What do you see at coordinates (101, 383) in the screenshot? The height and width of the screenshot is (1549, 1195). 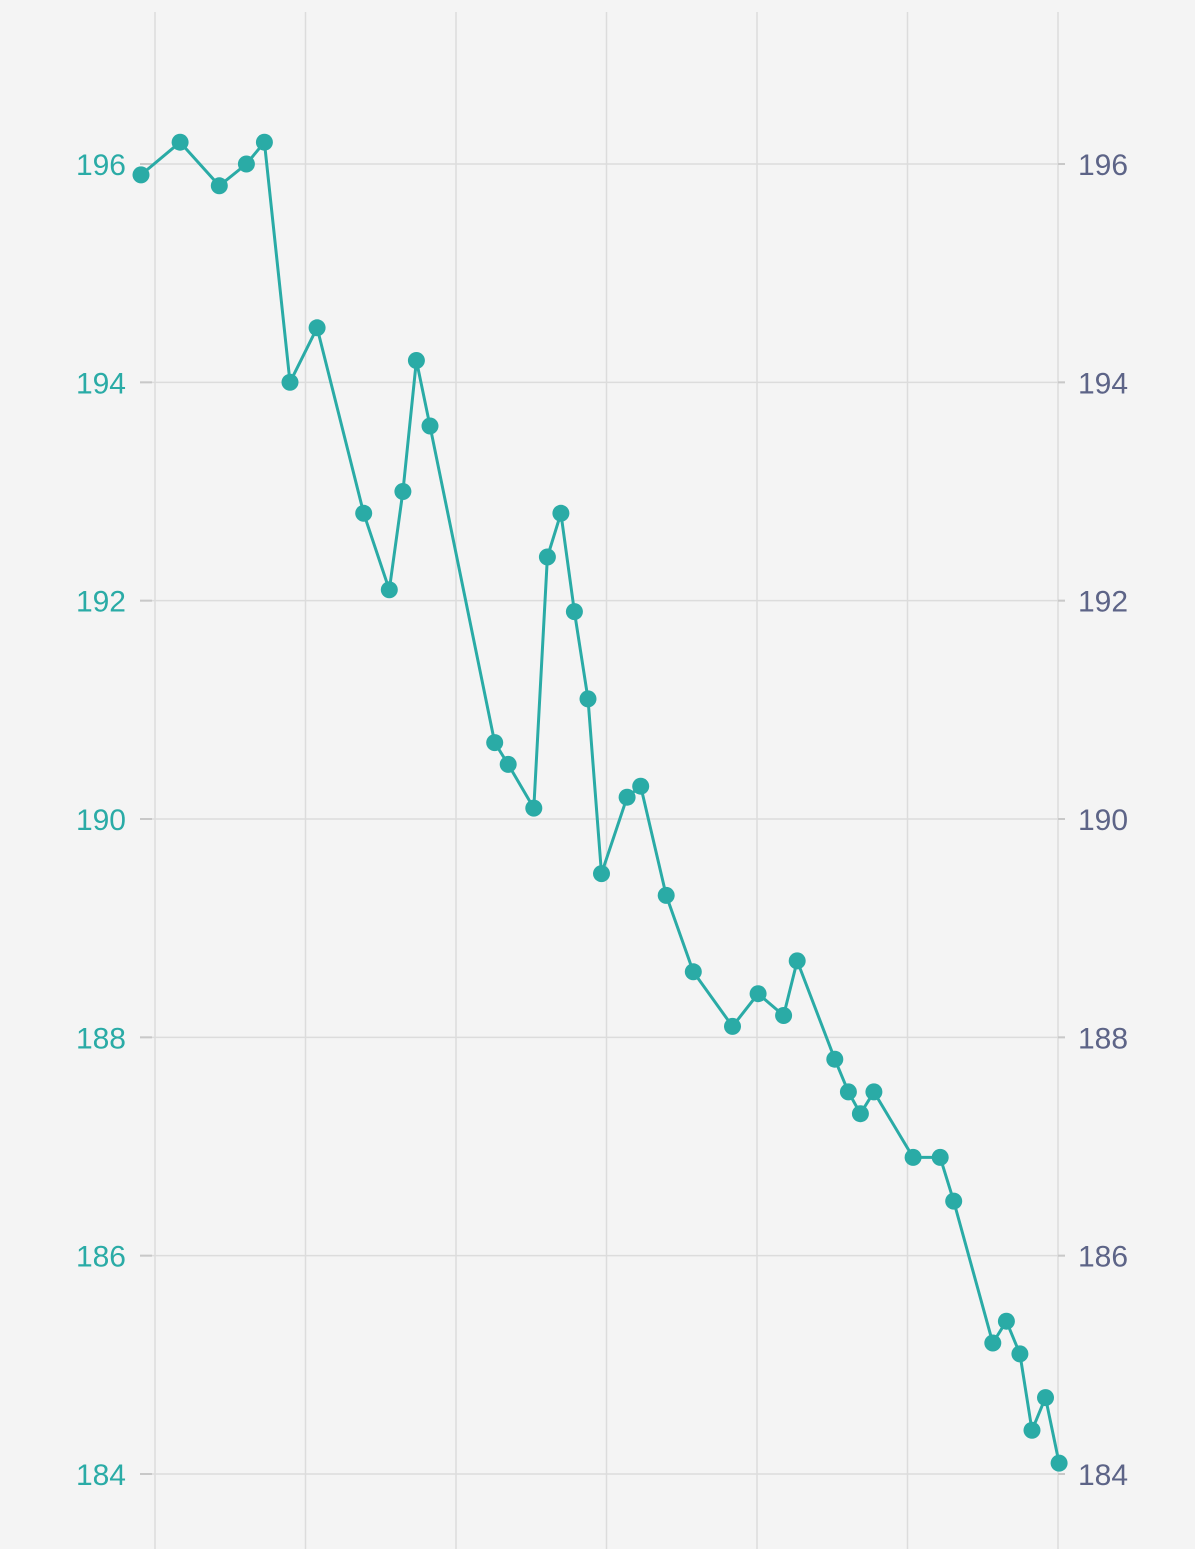 I see `left-y-tick-label: 194` at bounding box center [101, 383].